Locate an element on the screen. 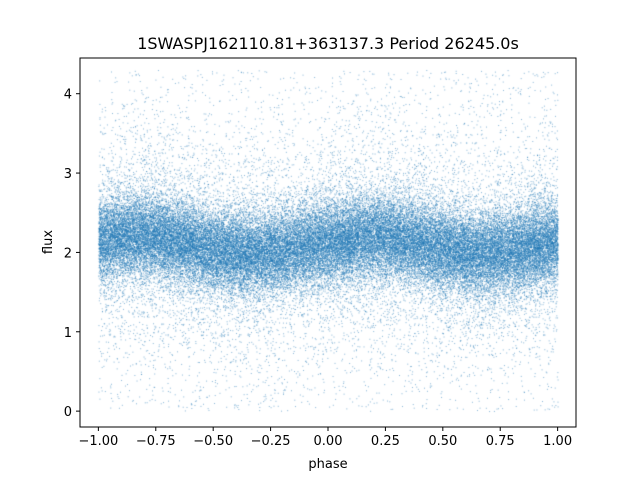  x-tick-label: 0.50 is located at coordinates (442, 441).